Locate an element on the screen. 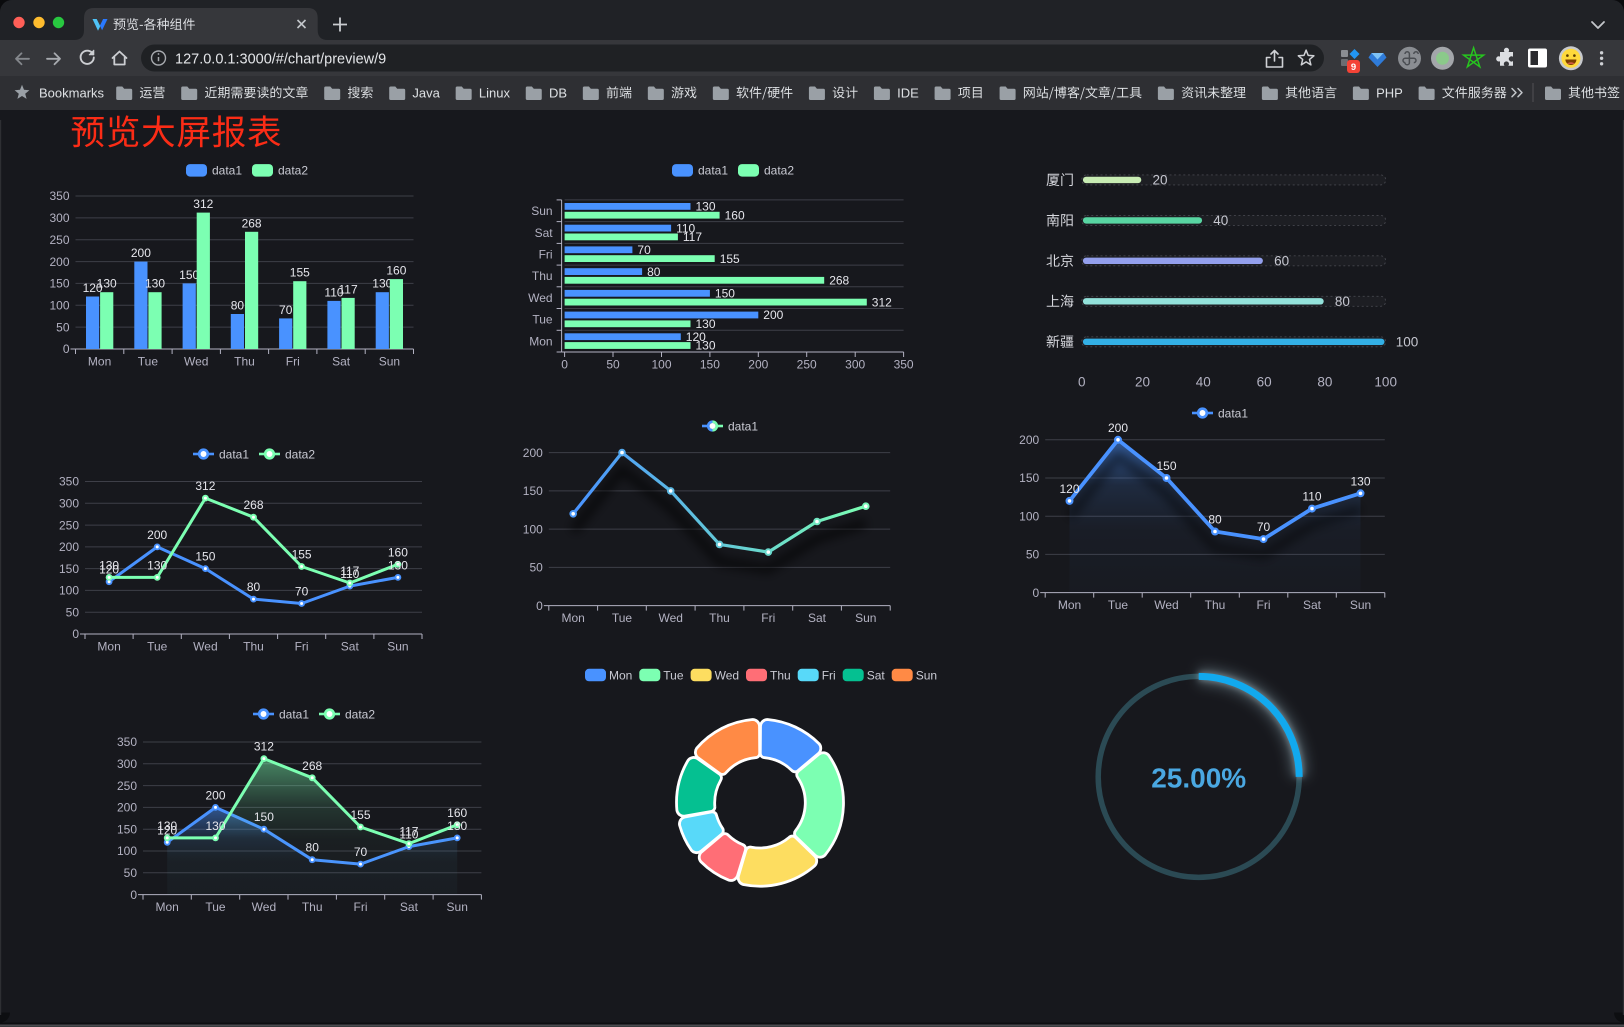 This screenshot has width=1624, height=1027. svg-text: 40 is located at coordinates (1220, 220).